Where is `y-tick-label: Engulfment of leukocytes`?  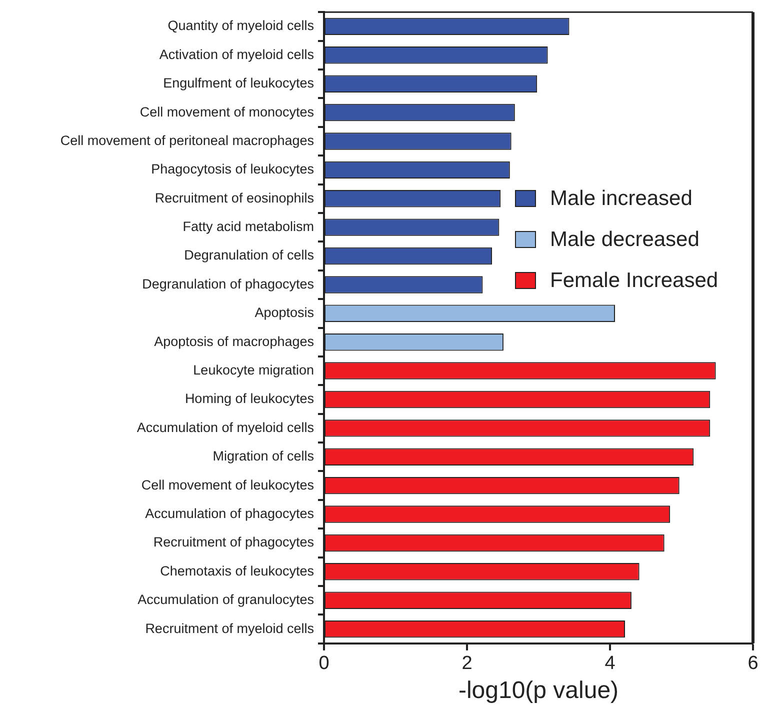 y-tick-label: Engulfment of leukocytes is located at coordinates (238, 83).